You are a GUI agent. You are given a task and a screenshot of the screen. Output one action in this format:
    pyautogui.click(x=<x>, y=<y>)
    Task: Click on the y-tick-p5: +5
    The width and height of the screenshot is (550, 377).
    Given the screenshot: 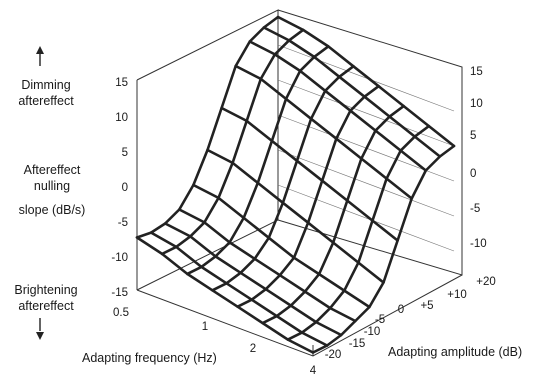 What is the action you would take?
    pyautogui.click(x=426, y=306)
    